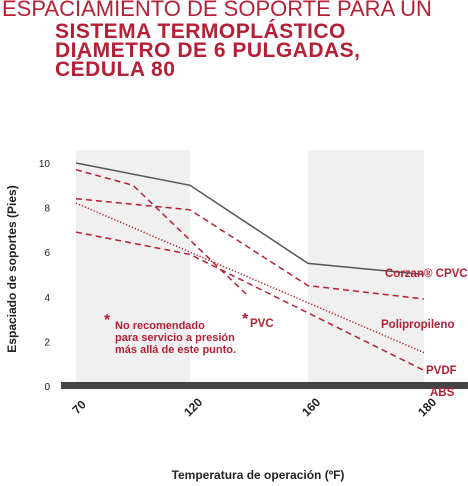 The height and width of the screenshot is (486, 468). I want to click on x-axis-label: Temperatura de operación (ºF), so click(258, 475).